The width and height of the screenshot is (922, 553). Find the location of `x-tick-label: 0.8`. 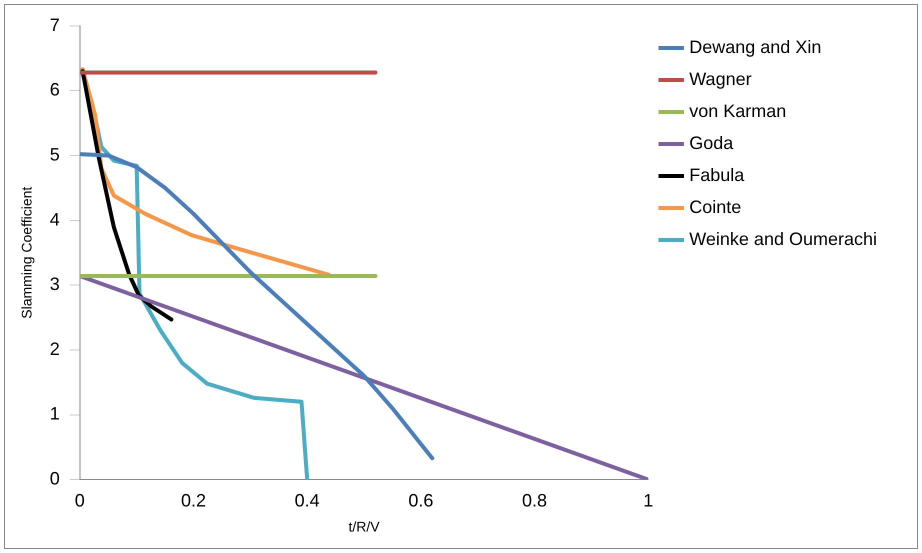

x-tick-label: 0.8 is located at coordinates (535, 500).